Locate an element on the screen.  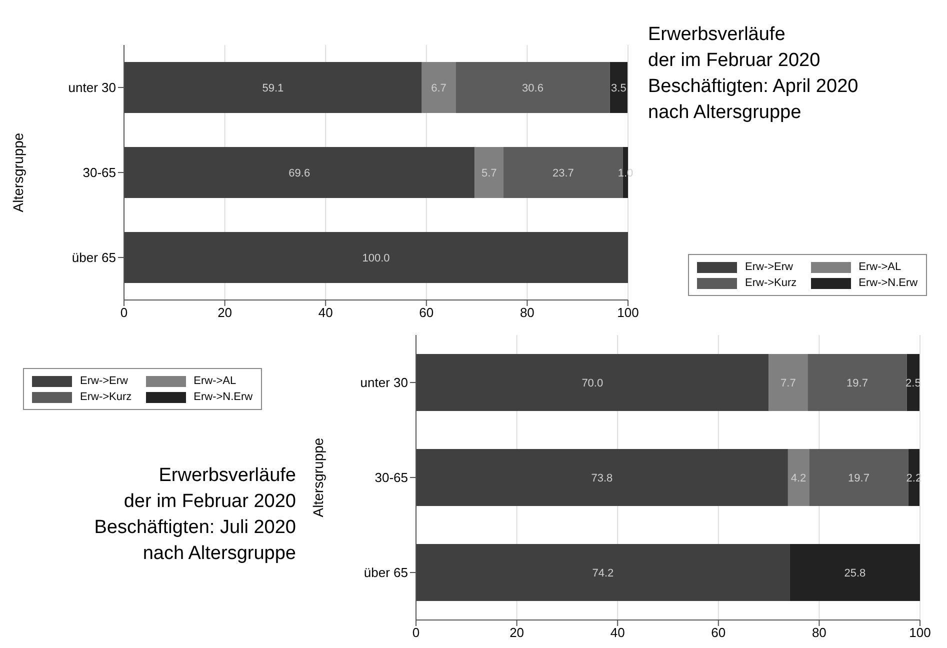
text: Erwerbsverläufe der im Februar 2020 Beschäftigten: April 2020 nach Altersgruppe is located at coordinates (753, 74).